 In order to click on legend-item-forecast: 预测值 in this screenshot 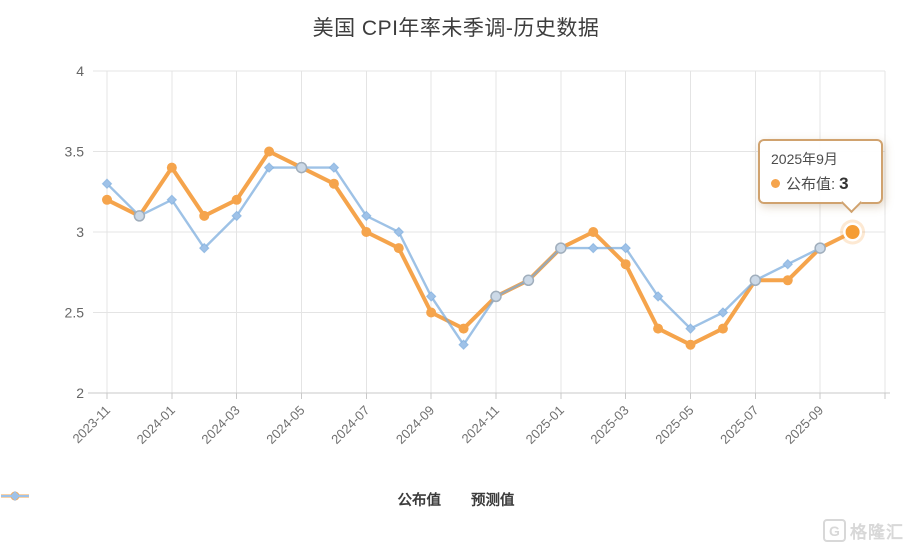, I will do `click(258, 499)`.